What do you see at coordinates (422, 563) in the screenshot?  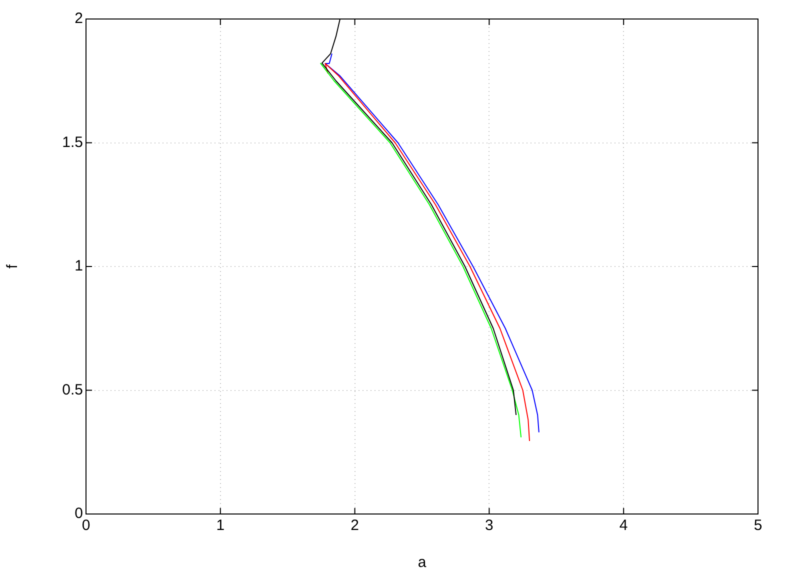 I see `x-axis-title: a` at bounding box center [422, 563].